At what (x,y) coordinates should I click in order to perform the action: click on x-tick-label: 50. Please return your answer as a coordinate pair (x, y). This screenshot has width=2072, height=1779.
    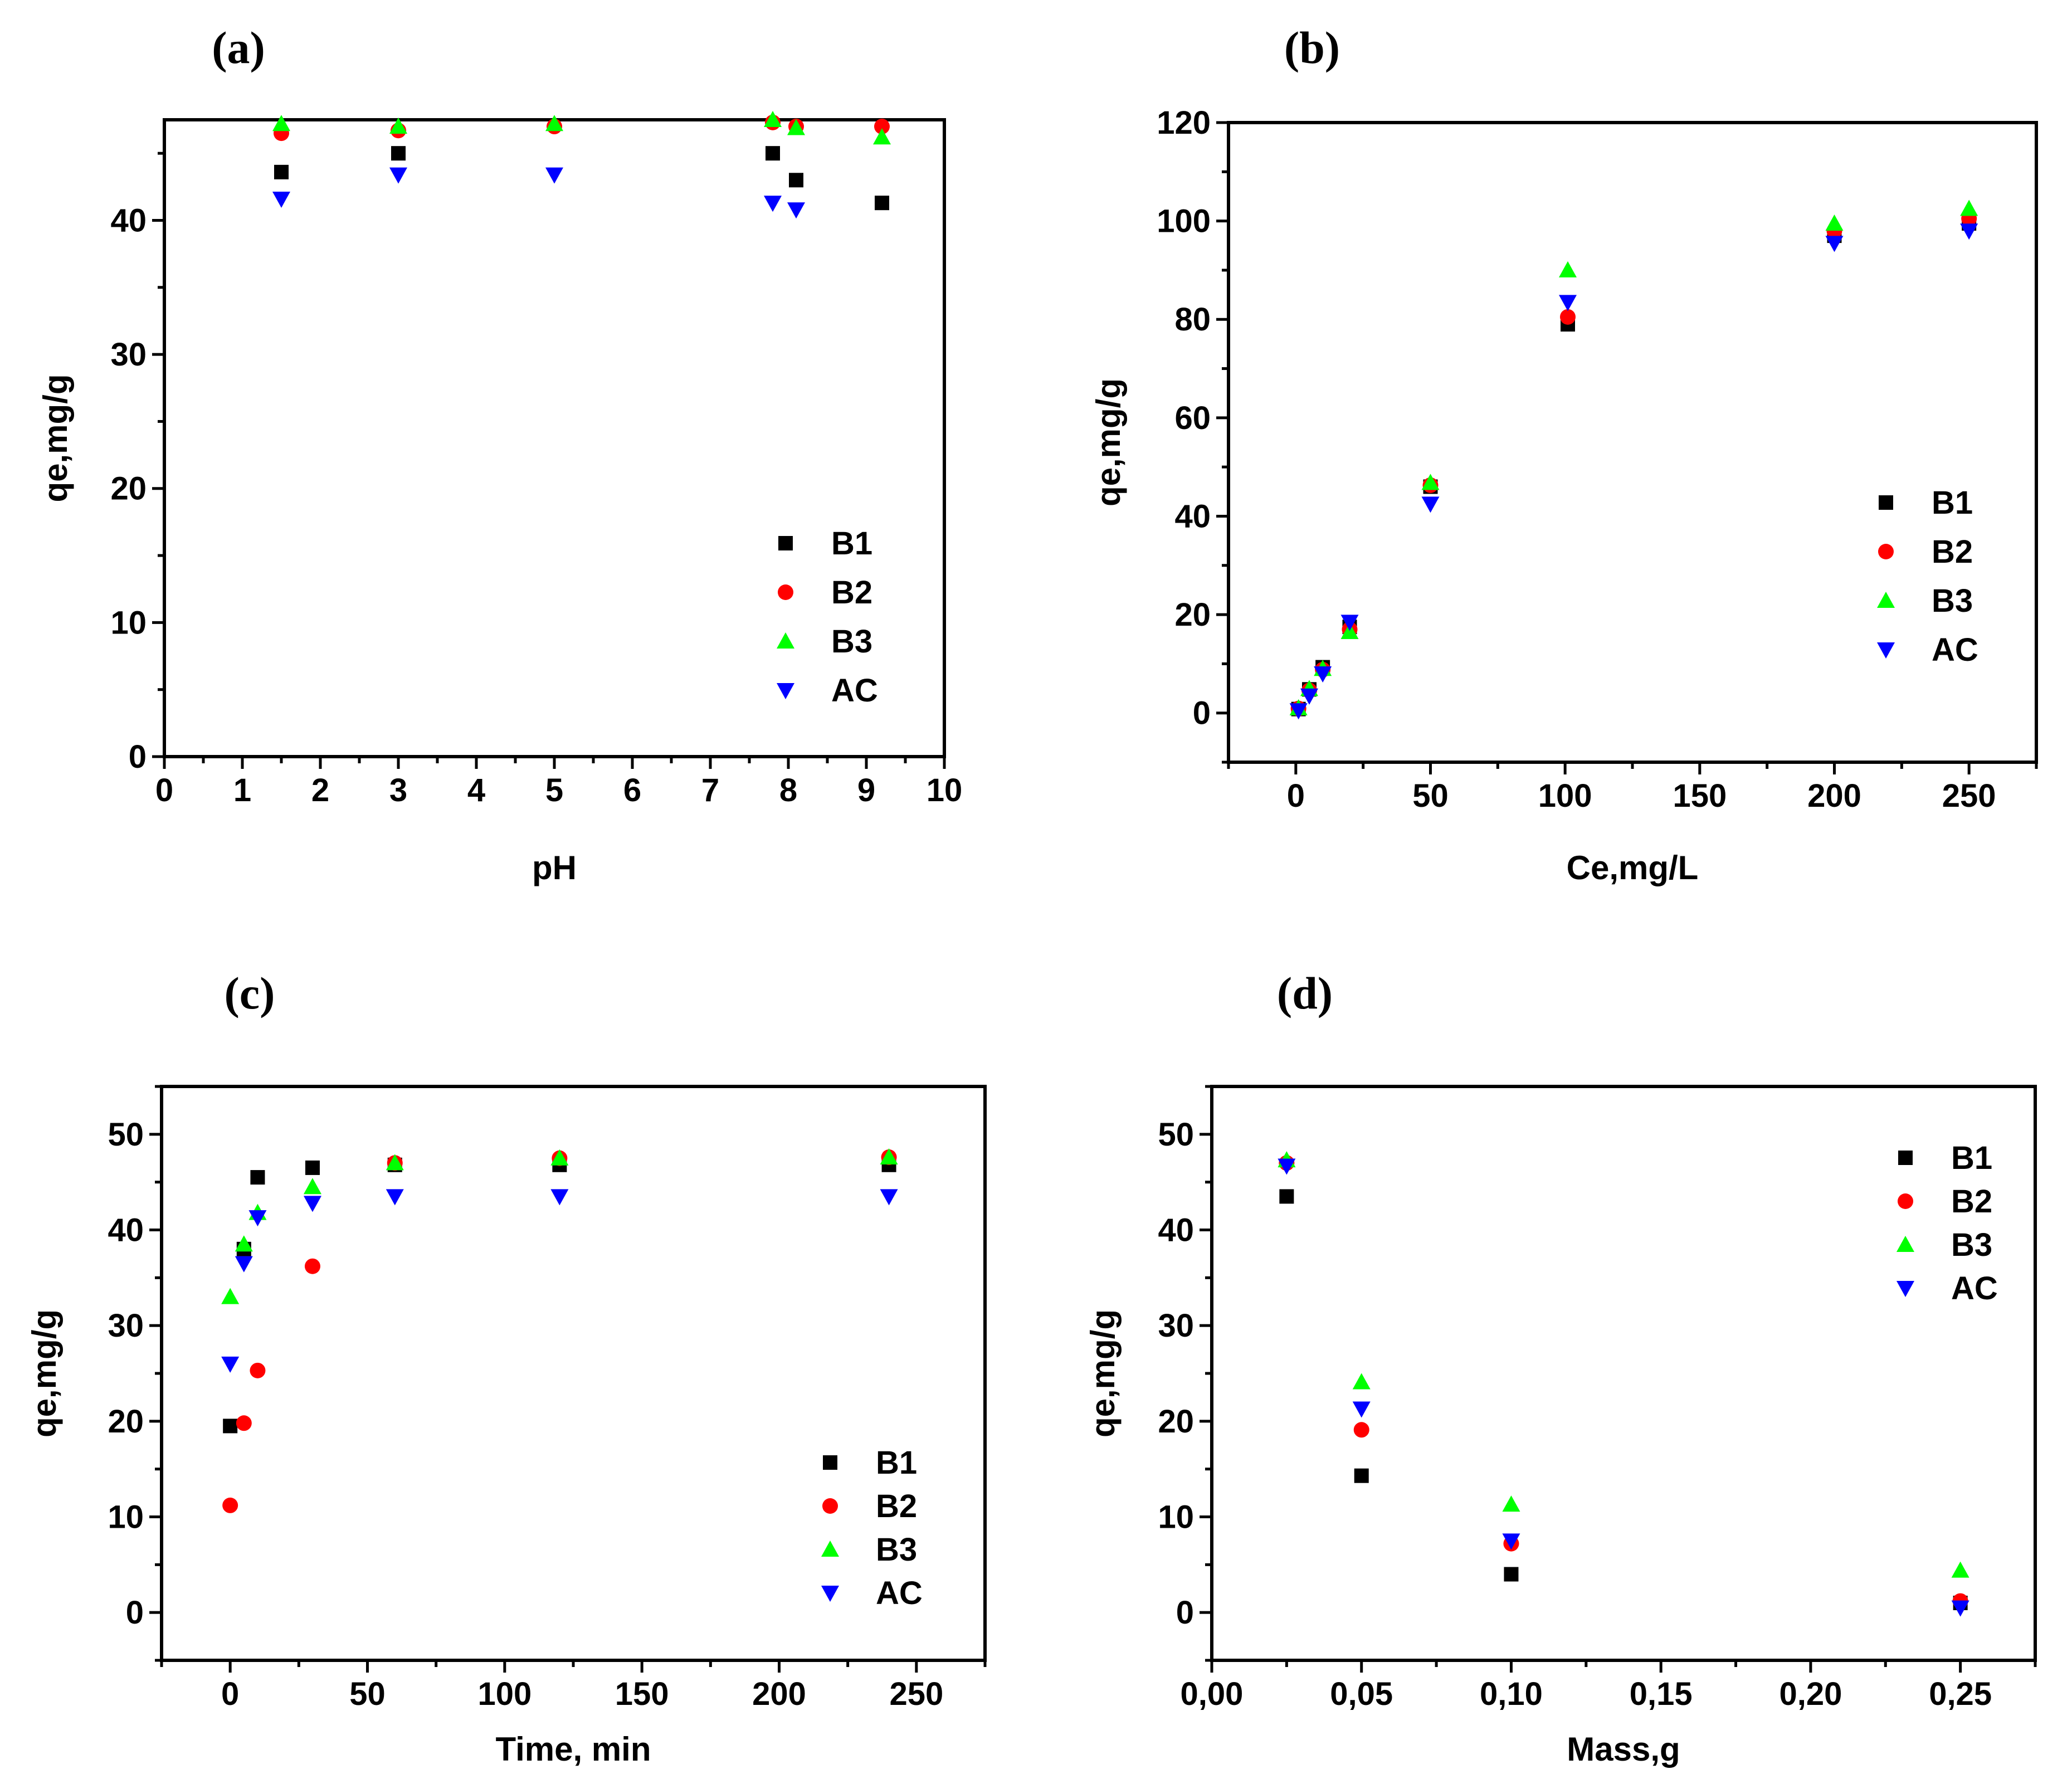
    Looking at the image, I should click on (1430, 796).